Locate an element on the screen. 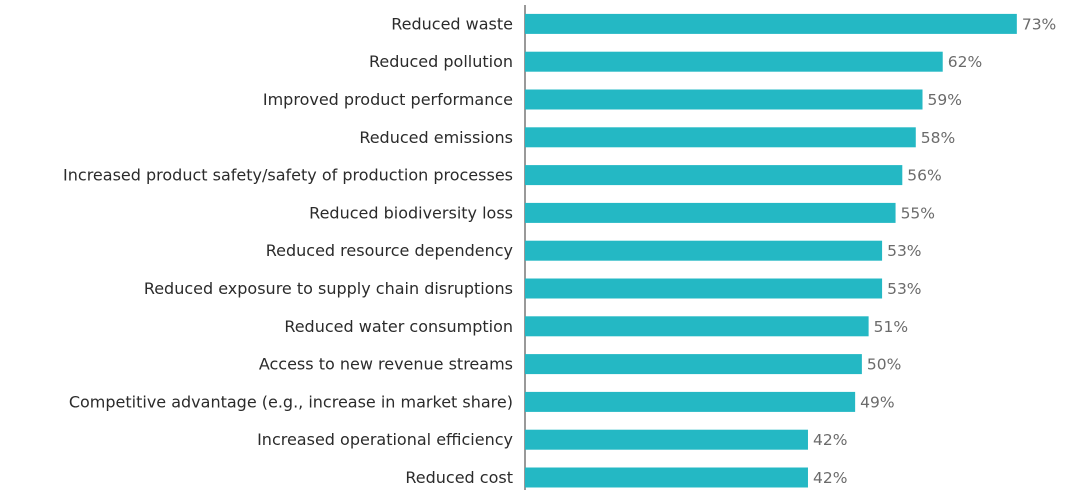 This screenshot has width=1070, height=492. category-label: Reduced water consumption is located at coordinates (398, 326).